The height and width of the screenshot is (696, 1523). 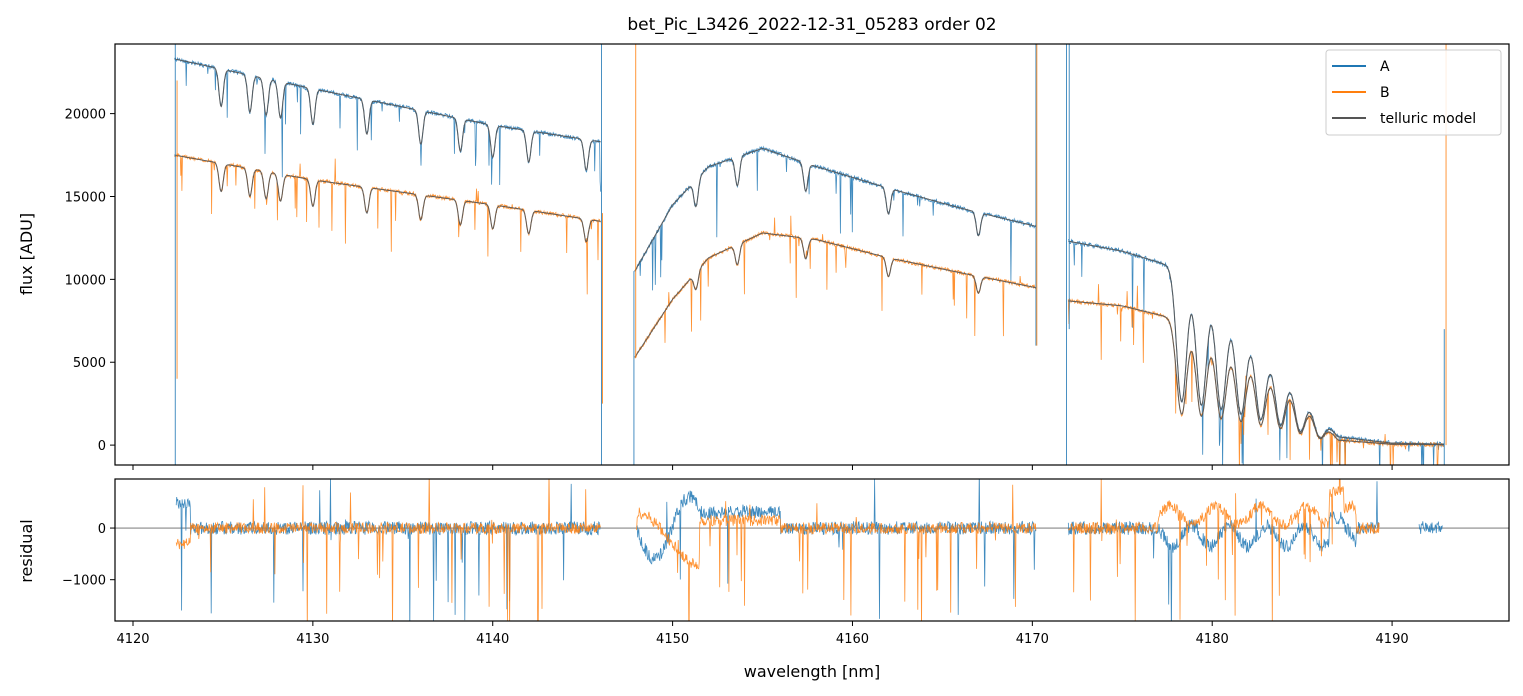 What do you see at coordinates (84, 581) in the screenshot?
I see `residual-y-tick-label--1000: −1000` at bounding box center [84, 581].